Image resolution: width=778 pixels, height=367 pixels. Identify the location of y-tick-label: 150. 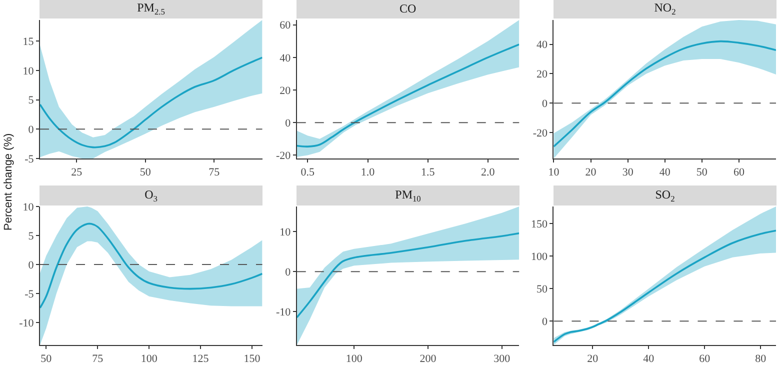
(539, 224).